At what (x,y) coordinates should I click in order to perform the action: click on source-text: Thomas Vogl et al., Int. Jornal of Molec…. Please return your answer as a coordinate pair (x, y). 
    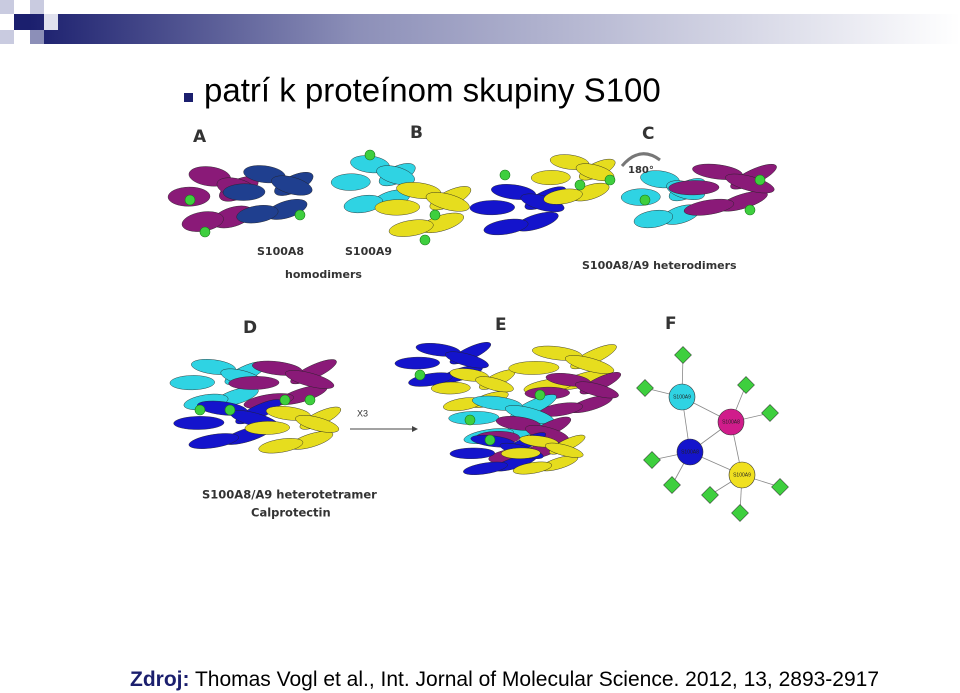
    Looking at the image, I should click on (534, 679).